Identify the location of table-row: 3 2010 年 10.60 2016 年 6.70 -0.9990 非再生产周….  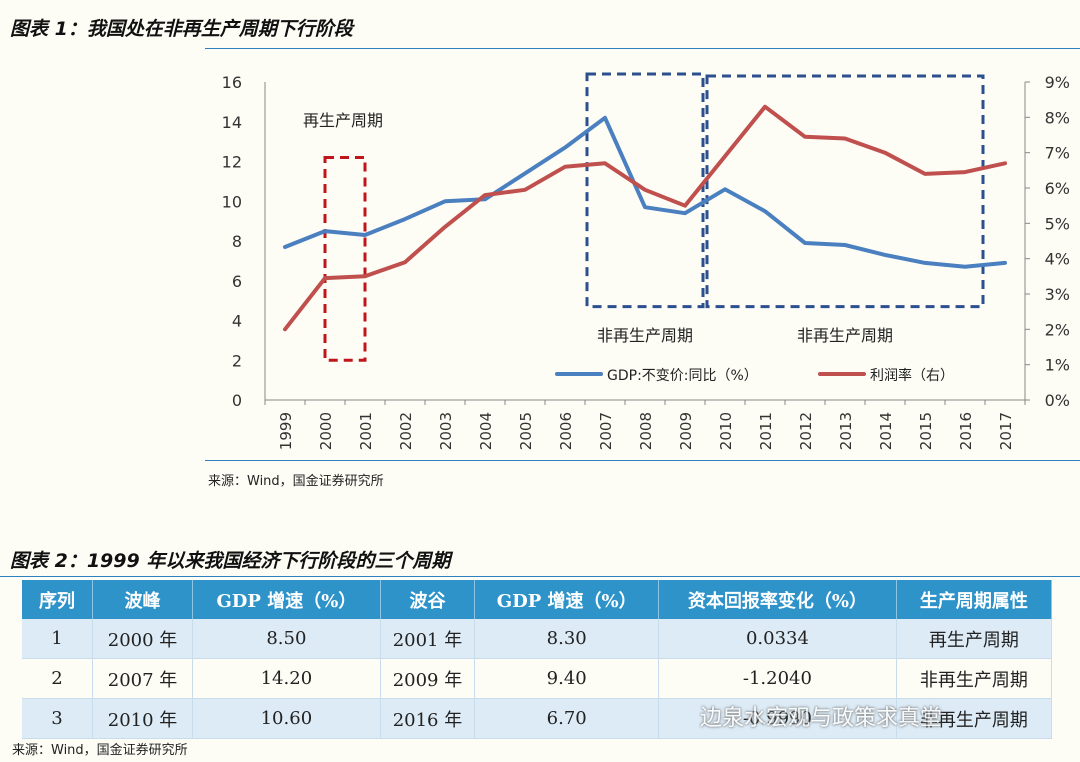
(537, 718).